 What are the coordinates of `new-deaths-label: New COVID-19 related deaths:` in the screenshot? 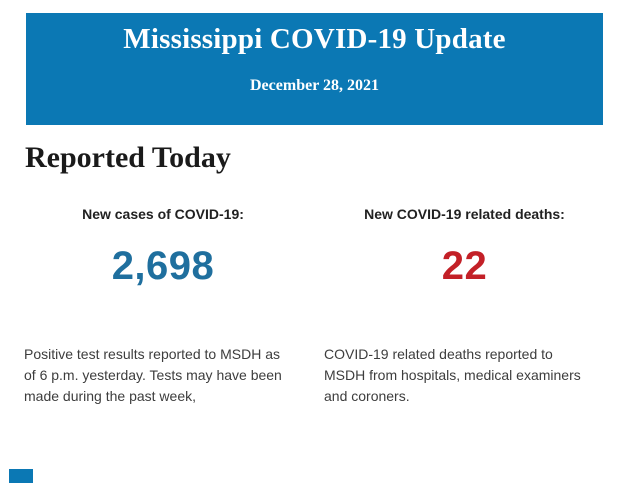 It's located at (464, 214).